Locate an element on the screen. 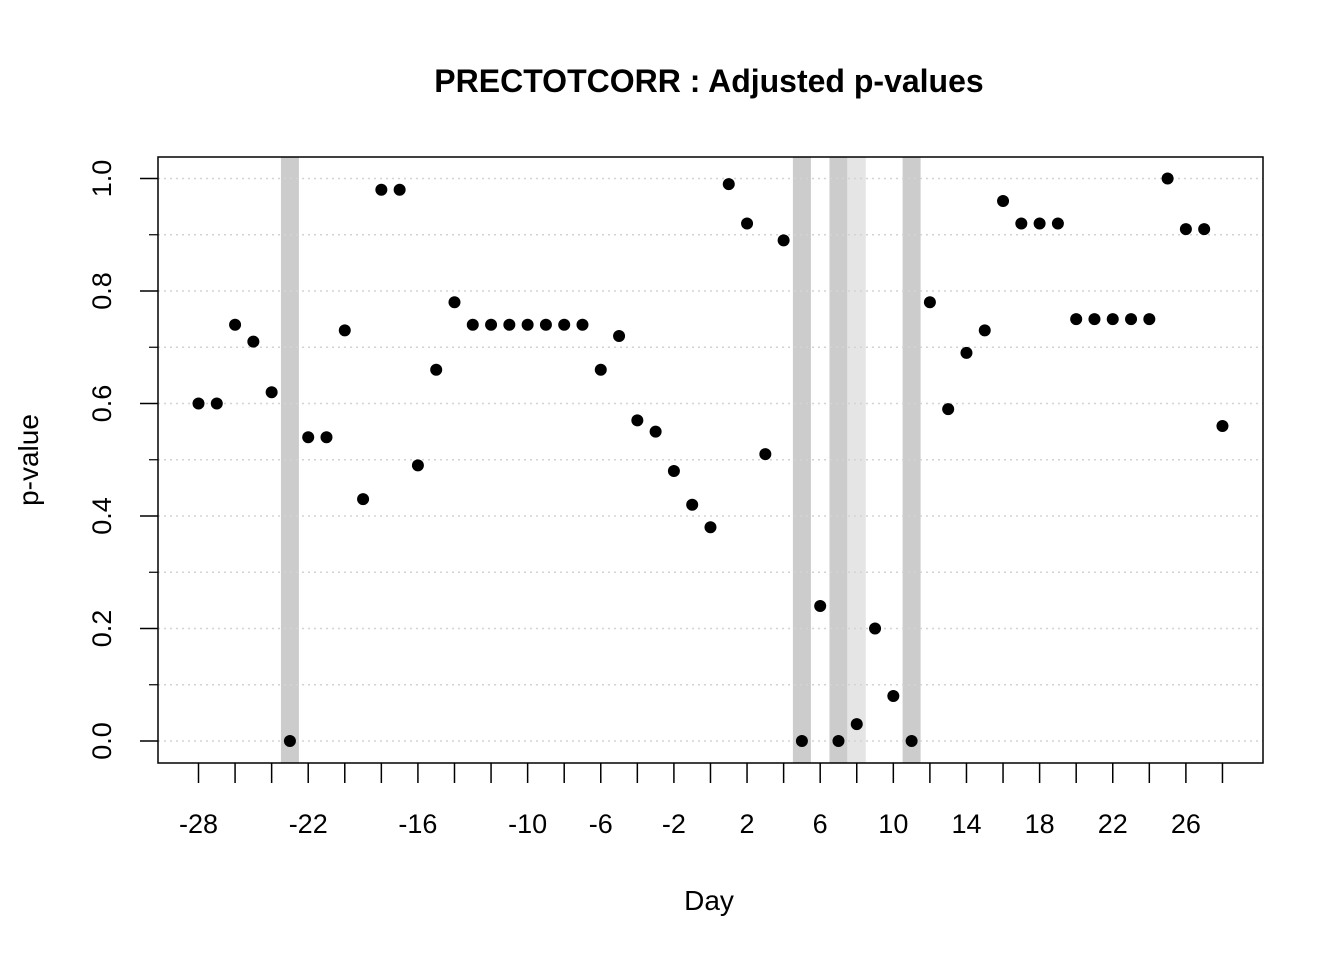  y-tick-label: 0.2 is located at coordinates (102, 629).